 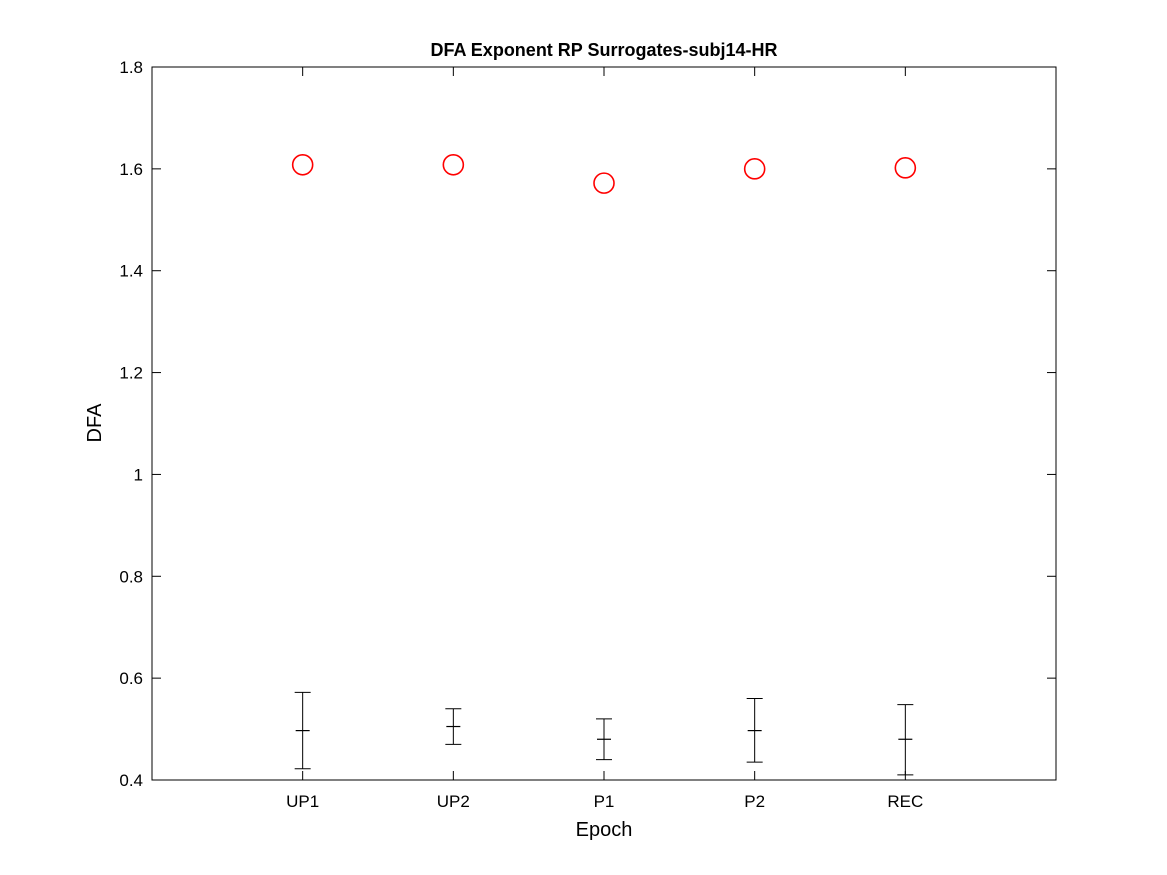 I want to click on x-tick-label: P1, so click(x=604, y=801).